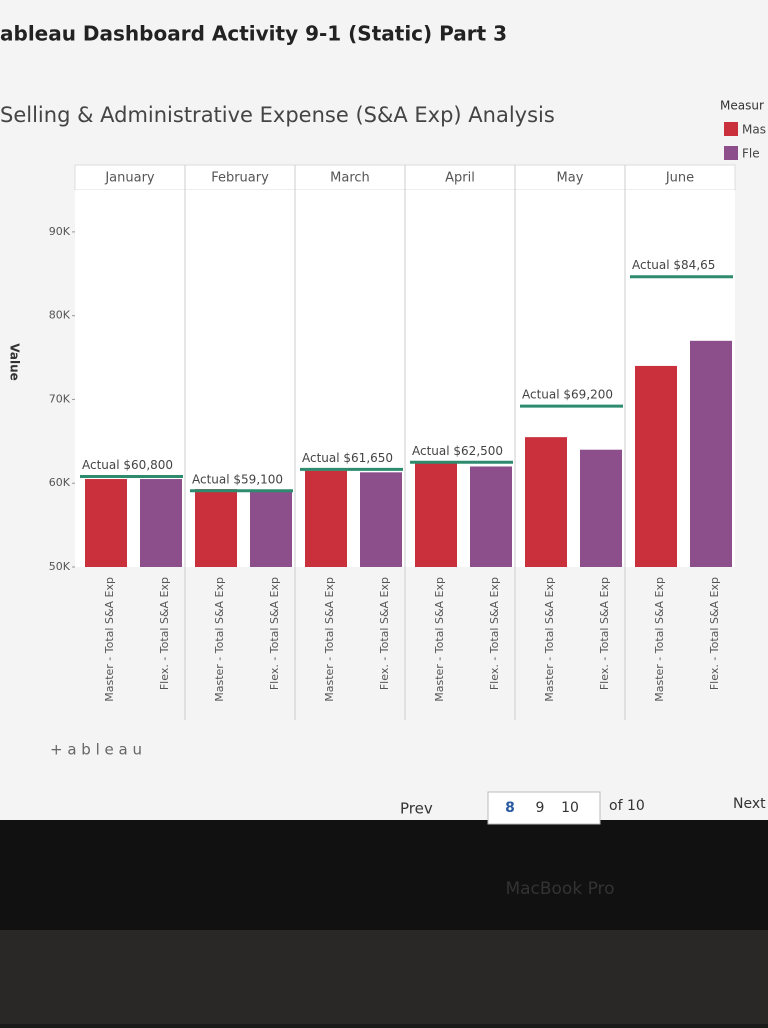  Describe the element at coordinates (540, 808) in the screenshot. I see `page-number: 9` at that location.